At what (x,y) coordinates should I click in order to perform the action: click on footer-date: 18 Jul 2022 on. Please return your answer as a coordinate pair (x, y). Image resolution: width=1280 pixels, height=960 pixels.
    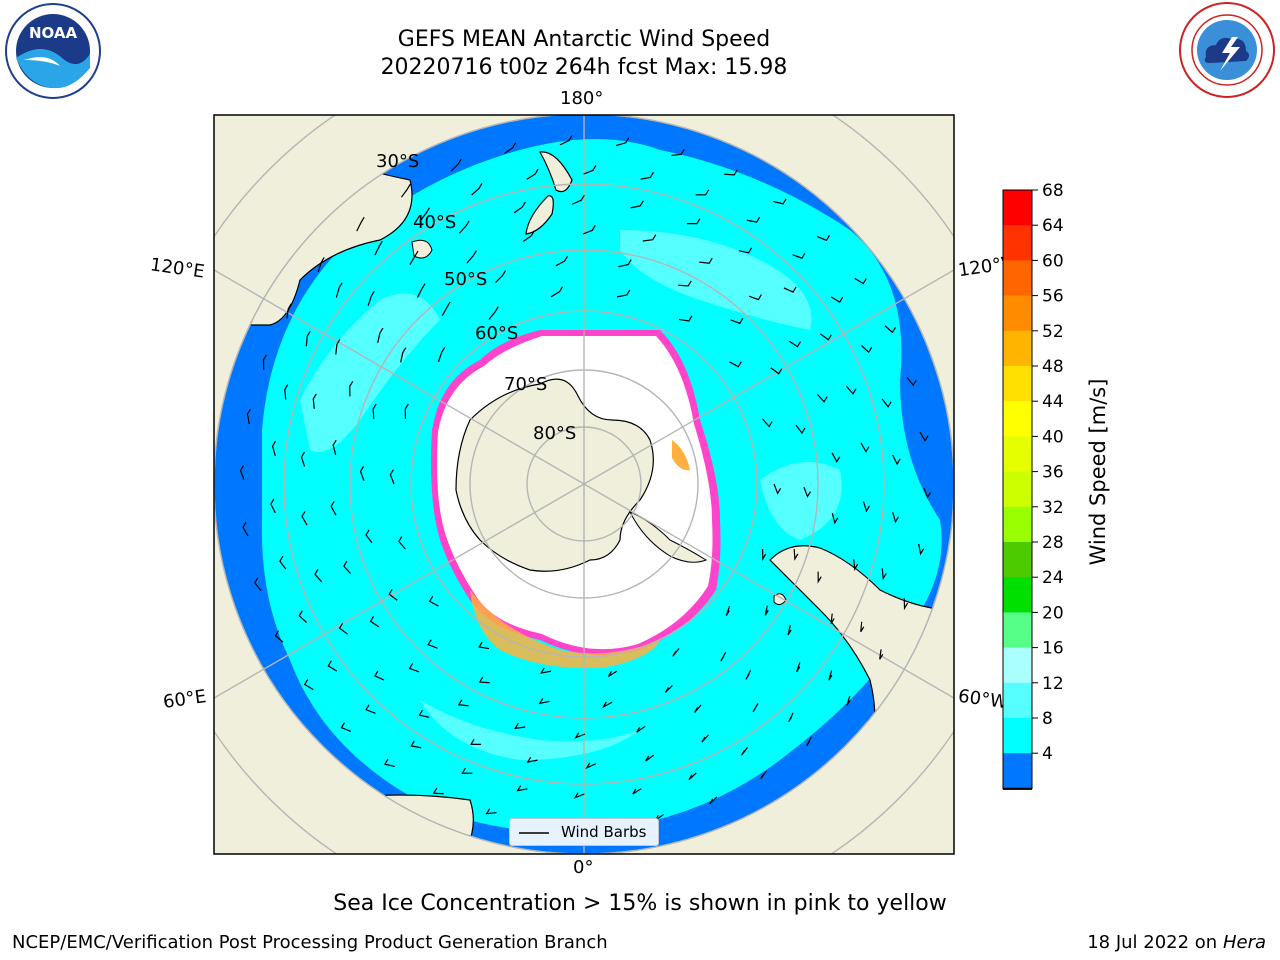
    Looking at the image, I should click on (1155, 942).